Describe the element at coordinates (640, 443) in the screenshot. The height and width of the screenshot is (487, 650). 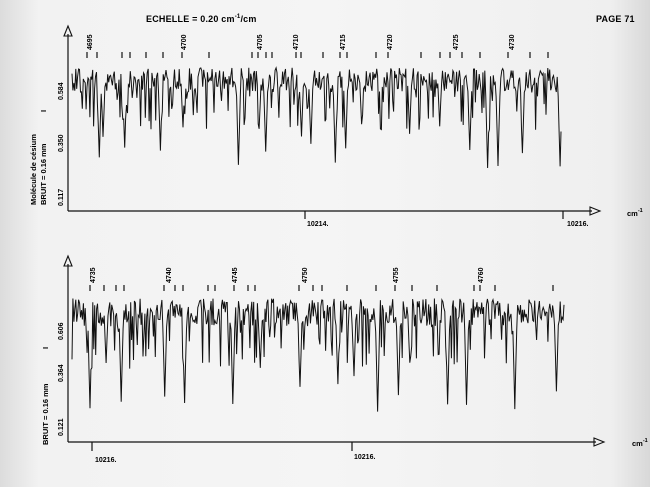
I see `bottom-x-unit: cm-1` at that location.